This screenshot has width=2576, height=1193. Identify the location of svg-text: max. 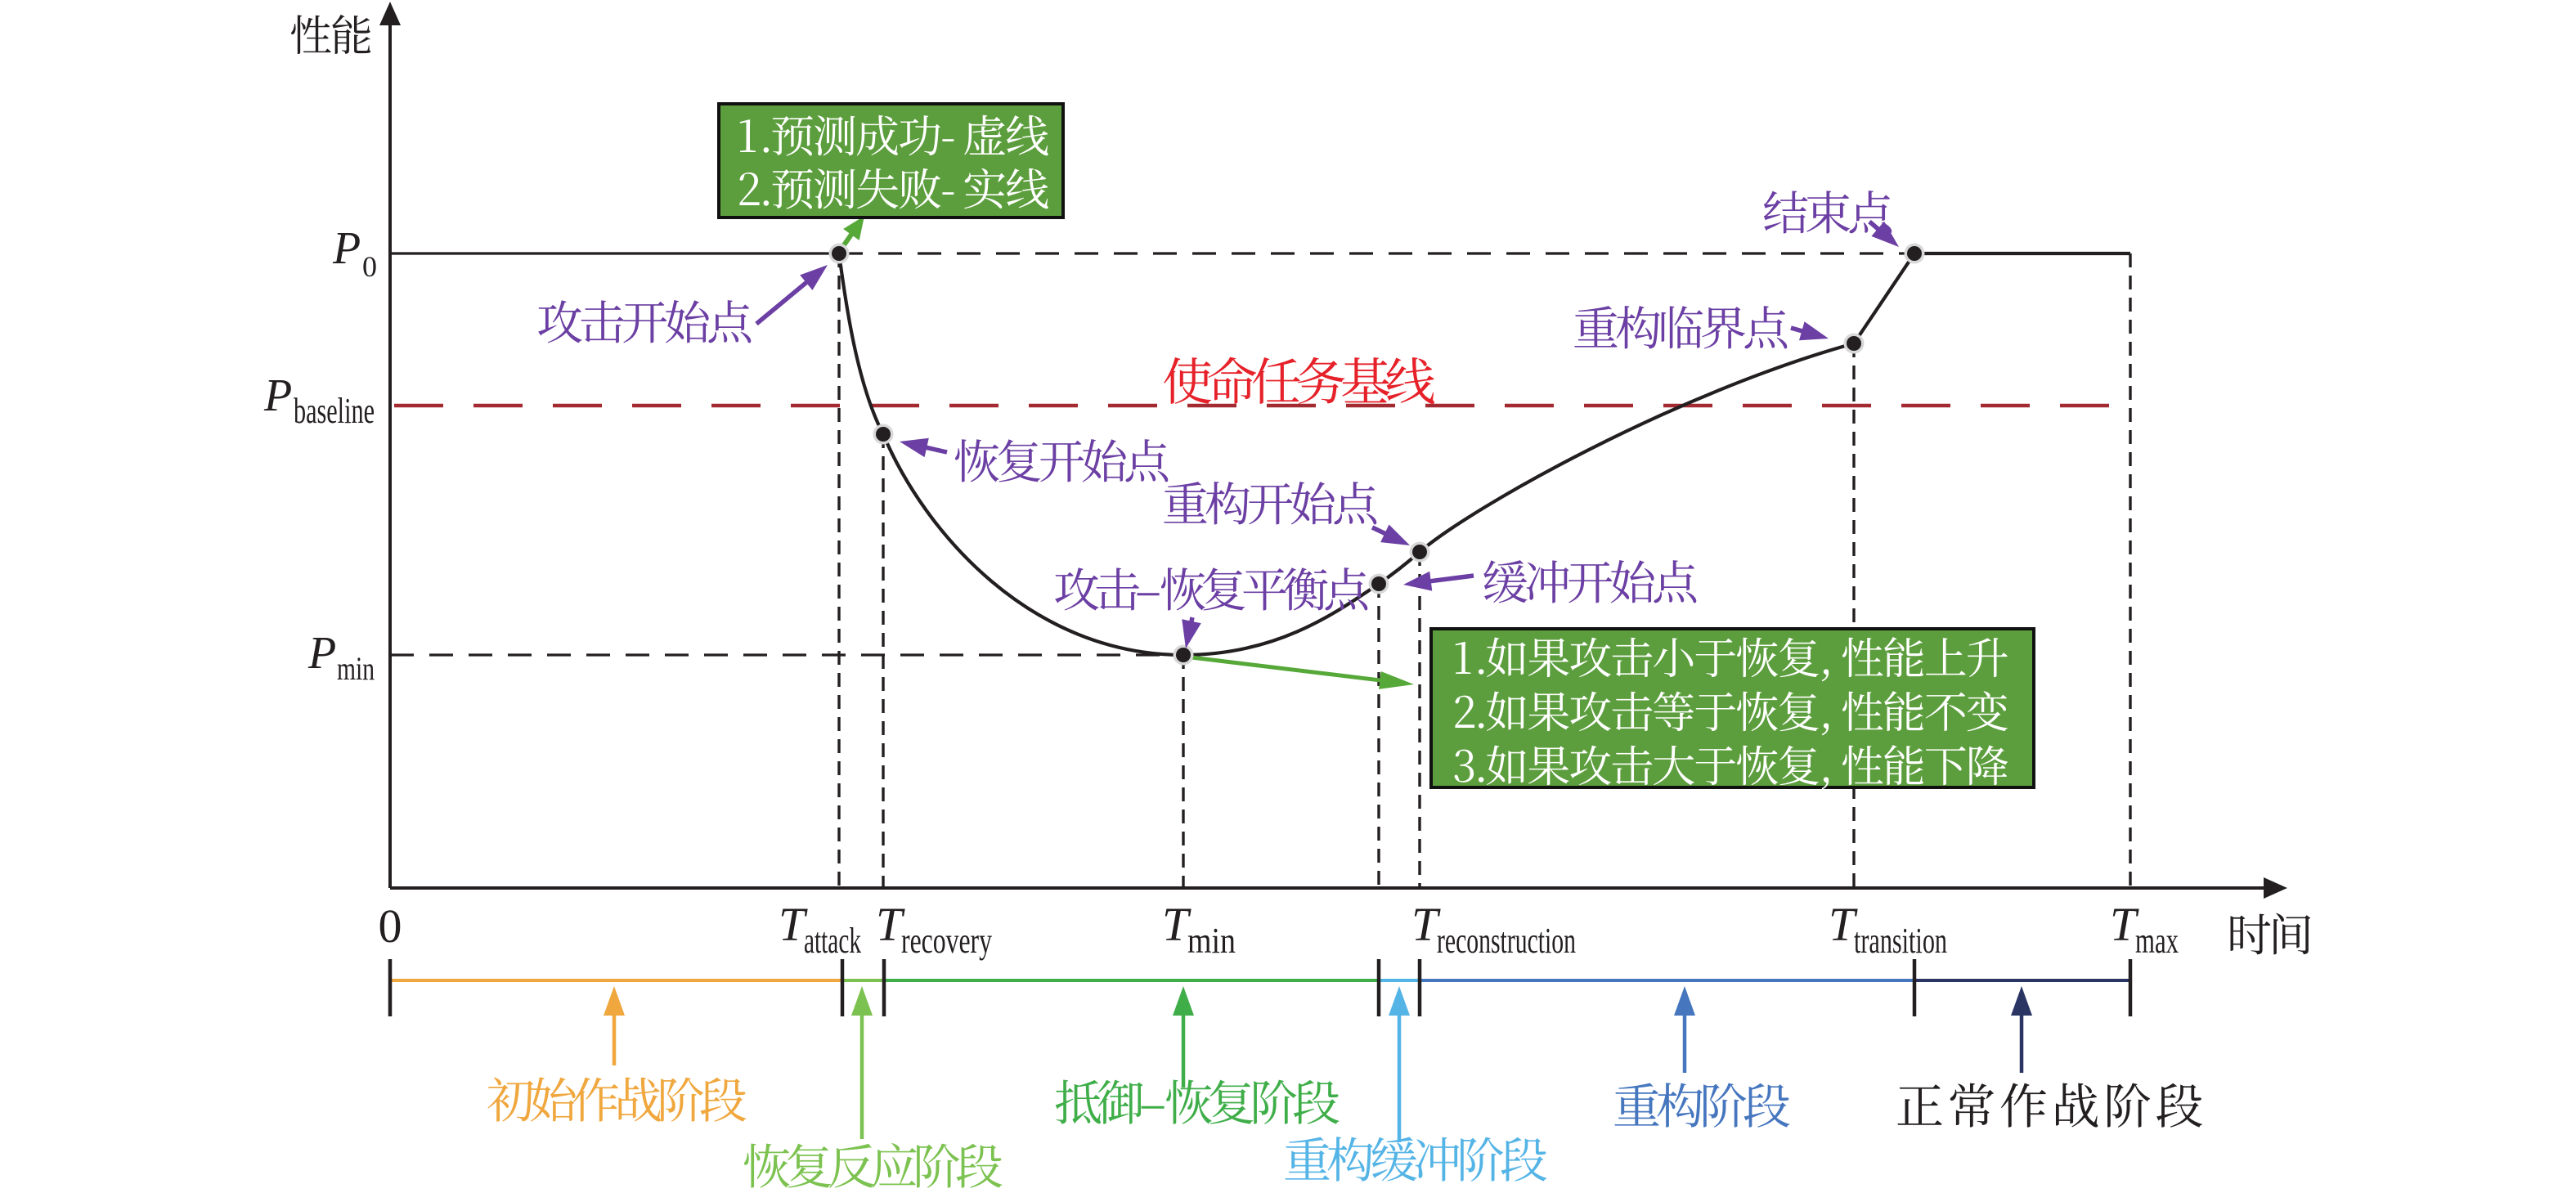
(2157, 941).